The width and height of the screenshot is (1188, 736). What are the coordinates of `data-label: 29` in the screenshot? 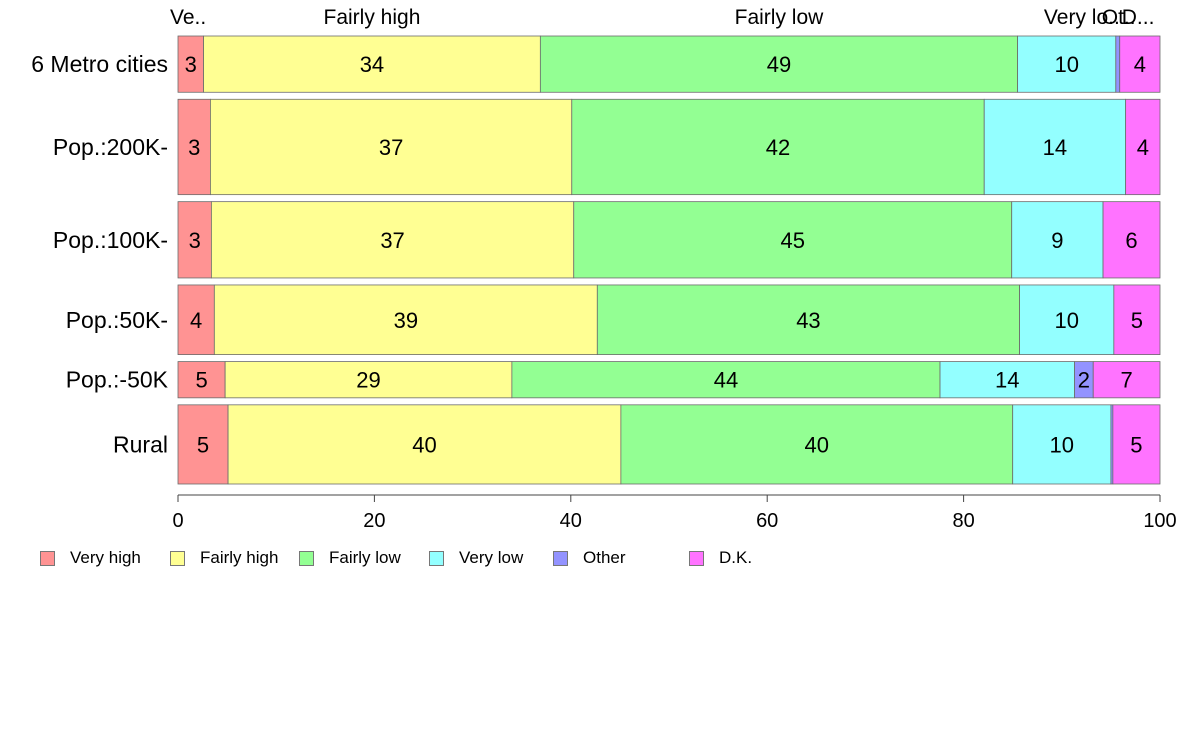 It's located at (368, 380).